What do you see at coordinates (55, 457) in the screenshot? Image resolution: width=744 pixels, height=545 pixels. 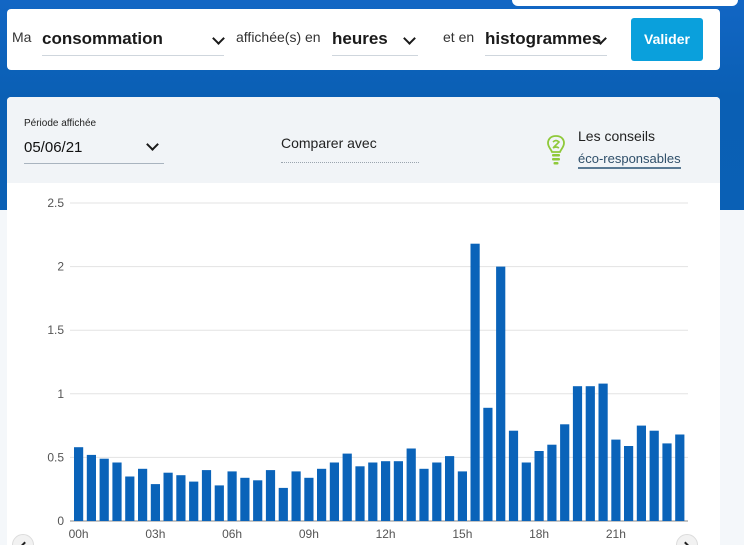 I see `y-tick-label: 0.5` at bounding box center [55, 457].